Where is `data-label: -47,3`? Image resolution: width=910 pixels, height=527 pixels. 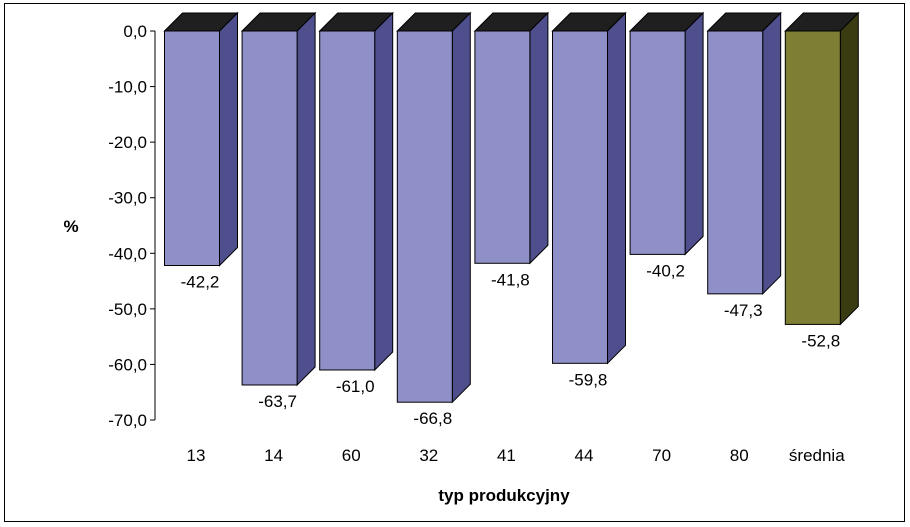 data-label: -47,3 is located at coordinates (743, 310).